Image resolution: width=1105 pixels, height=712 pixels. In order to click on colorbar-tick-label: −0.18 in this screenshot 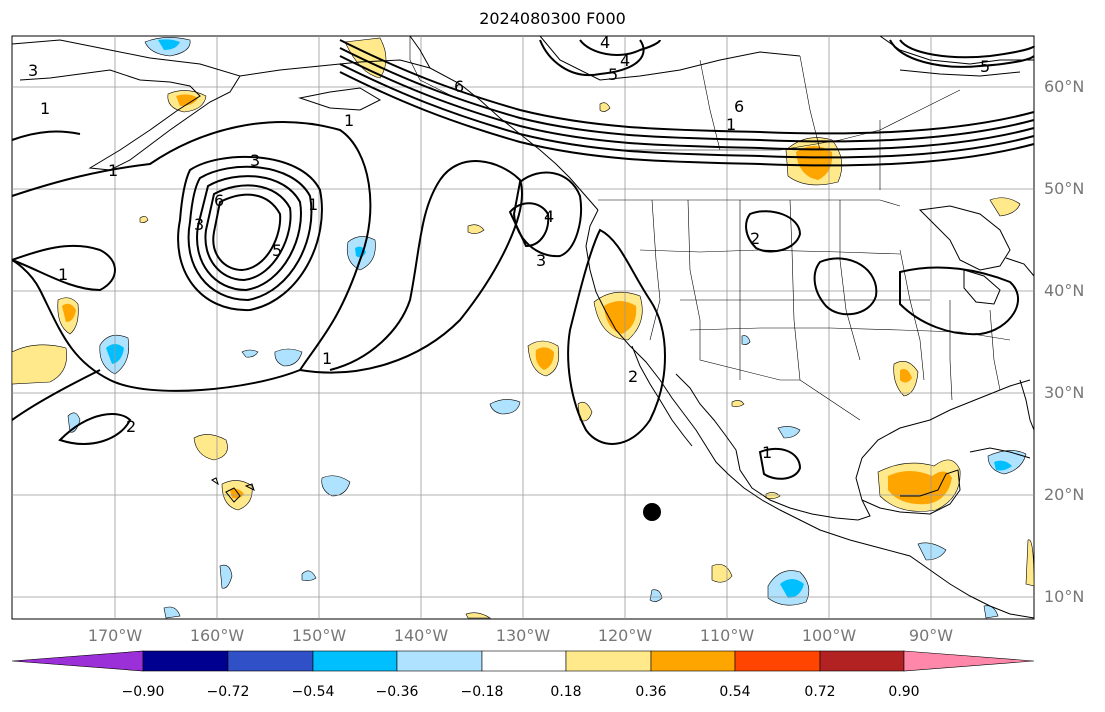, I will do `click(482, 692)`.